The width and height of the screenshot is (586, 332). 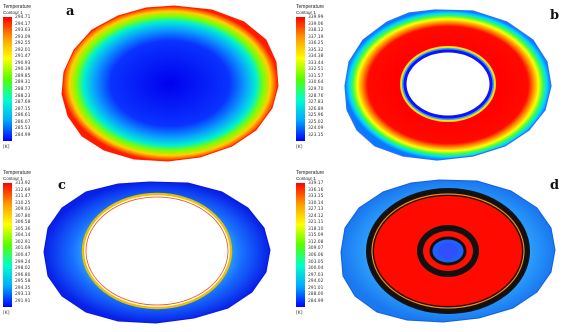 I want to click on tick-label: 334.38, so click(x=316, y=57).